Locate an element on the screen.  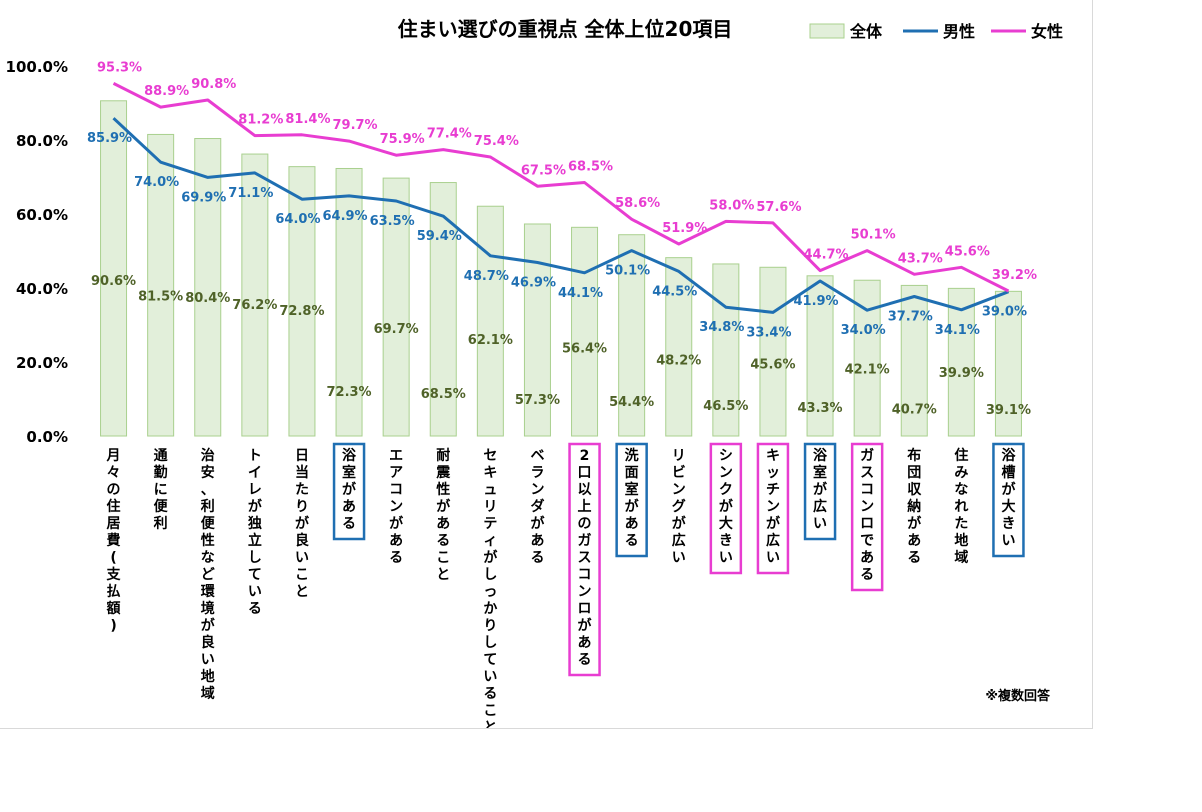
bar-data-label: 42.1% is located at coordinates (867, 370).